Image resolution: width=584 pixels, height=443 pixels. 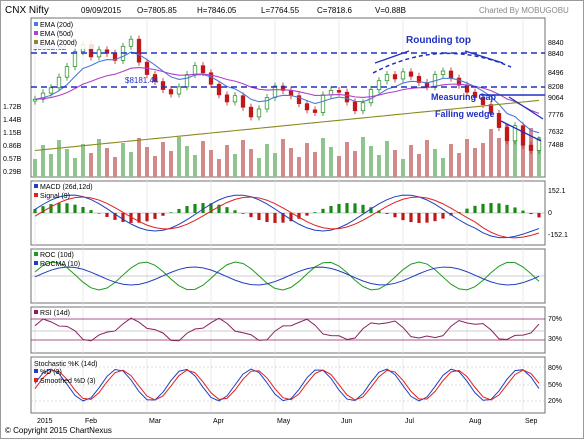 What do you see at coordinates (36, 195) in the screenshot?
I see `signal-legend-swatch` at bounding box center [36, 195].